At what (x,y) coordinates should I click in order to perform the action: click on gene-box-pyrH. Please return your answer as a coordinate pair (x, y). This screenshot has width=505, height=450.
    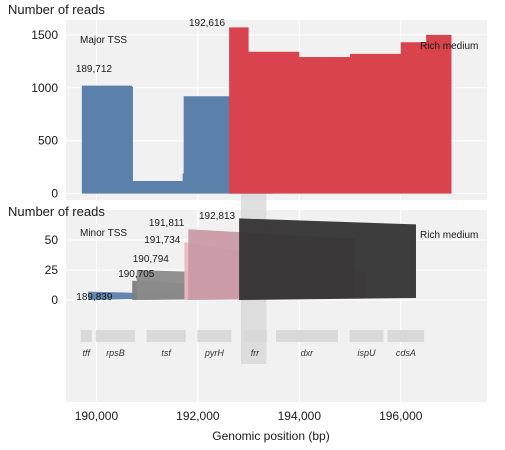
    Looking at the image, I should click on (214, 336).